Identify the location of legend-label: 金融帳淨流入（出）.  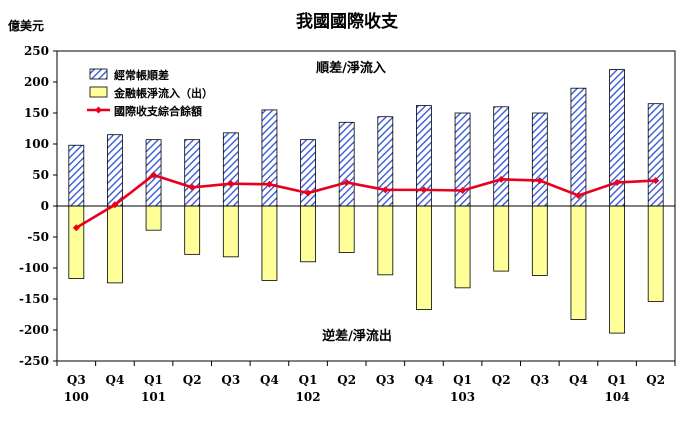
(163, 93).